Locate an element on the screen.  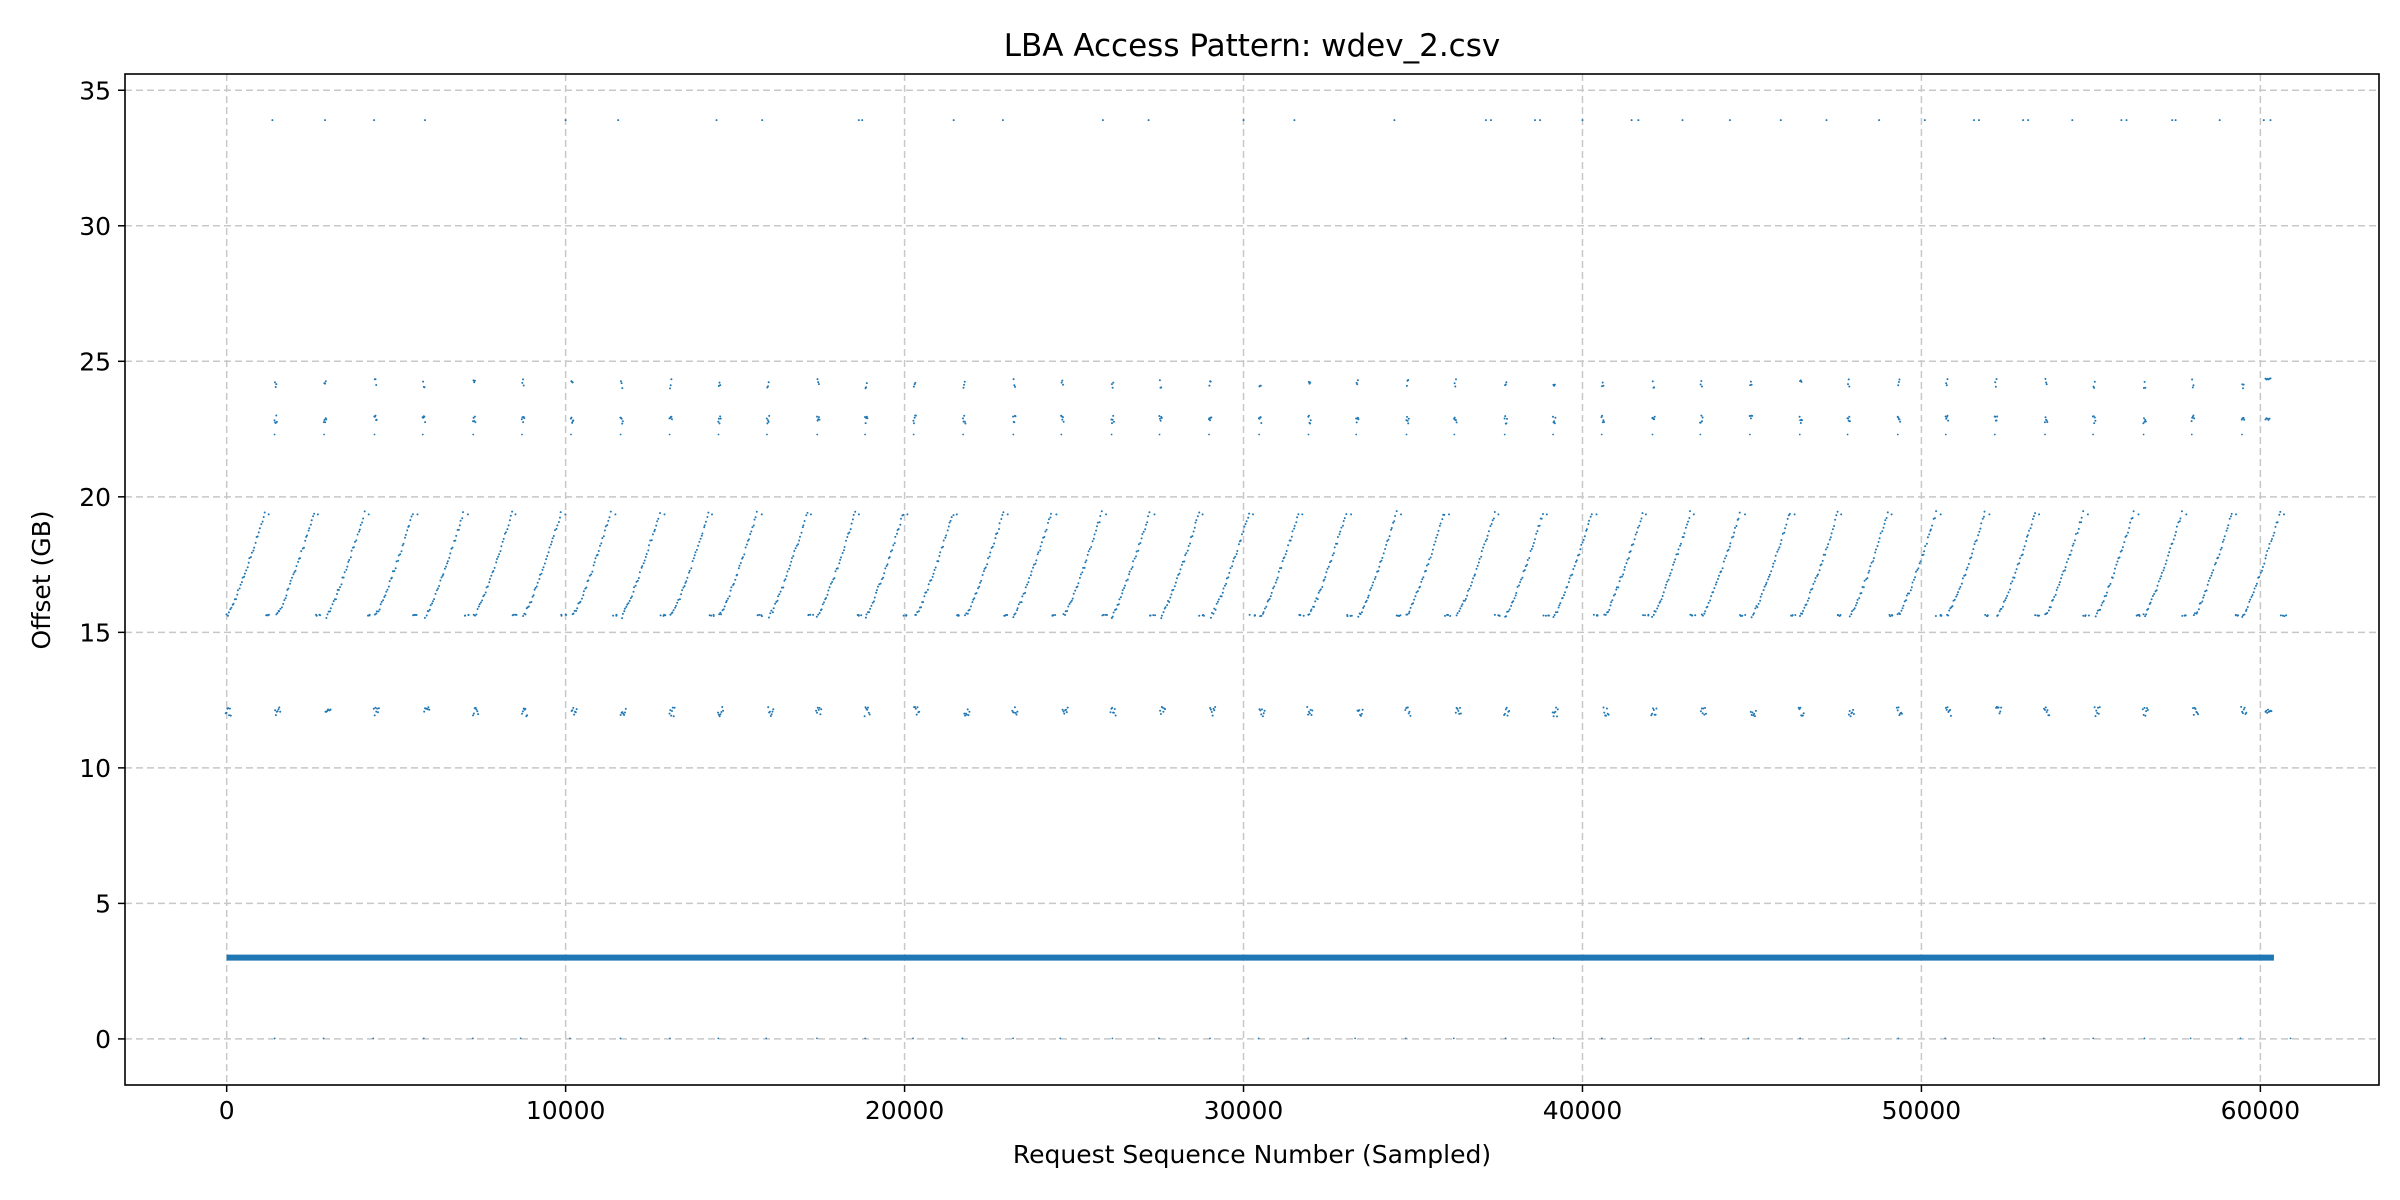
y-tick-label: 20 is located at coordinates (95, 497).